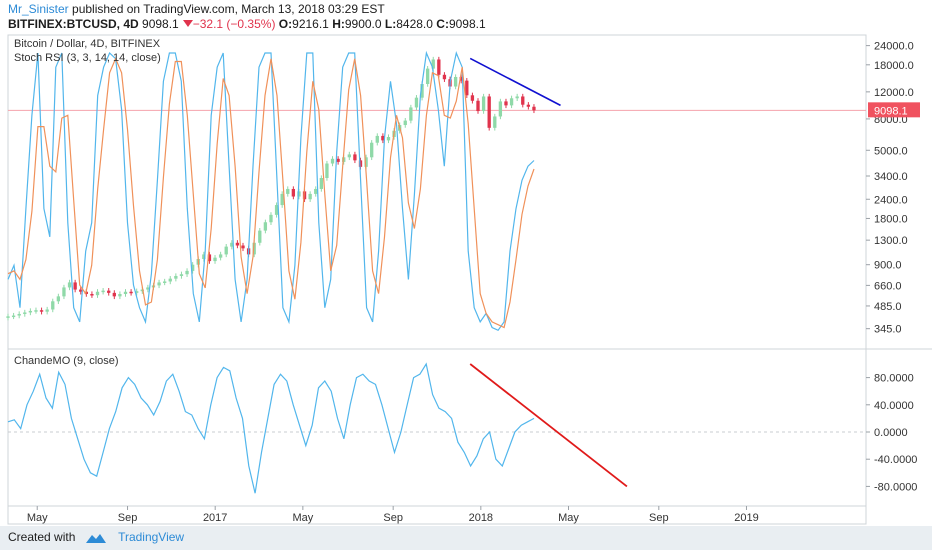 The width and height of the screenshot is (932, 550). What do you see at coordinates (363, 24) in the screenshot?
I see `high-value: 9900.0` at bounding box center [363, 24].